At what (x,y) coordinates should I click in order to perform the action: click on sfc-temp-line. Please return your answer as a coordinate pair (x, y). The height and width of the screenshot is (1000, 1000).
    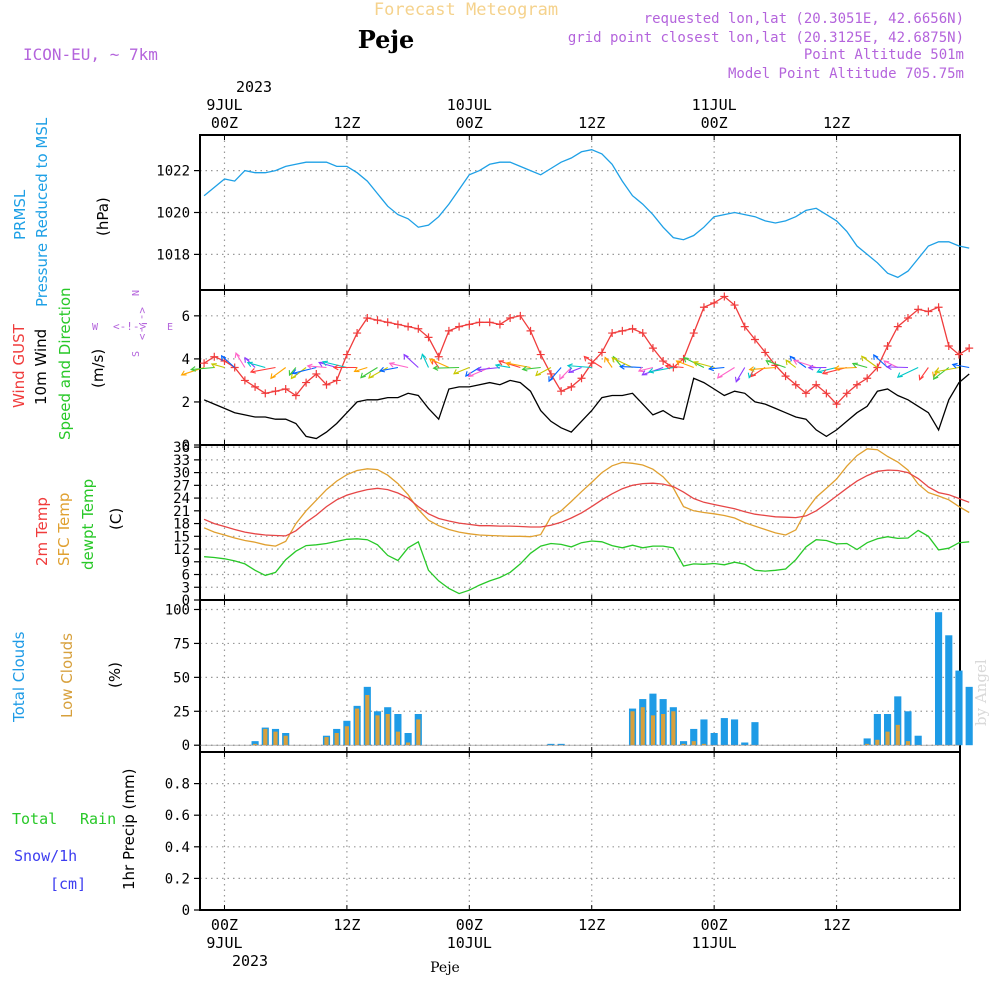
    Looking at the image, I should click on (586, 497).